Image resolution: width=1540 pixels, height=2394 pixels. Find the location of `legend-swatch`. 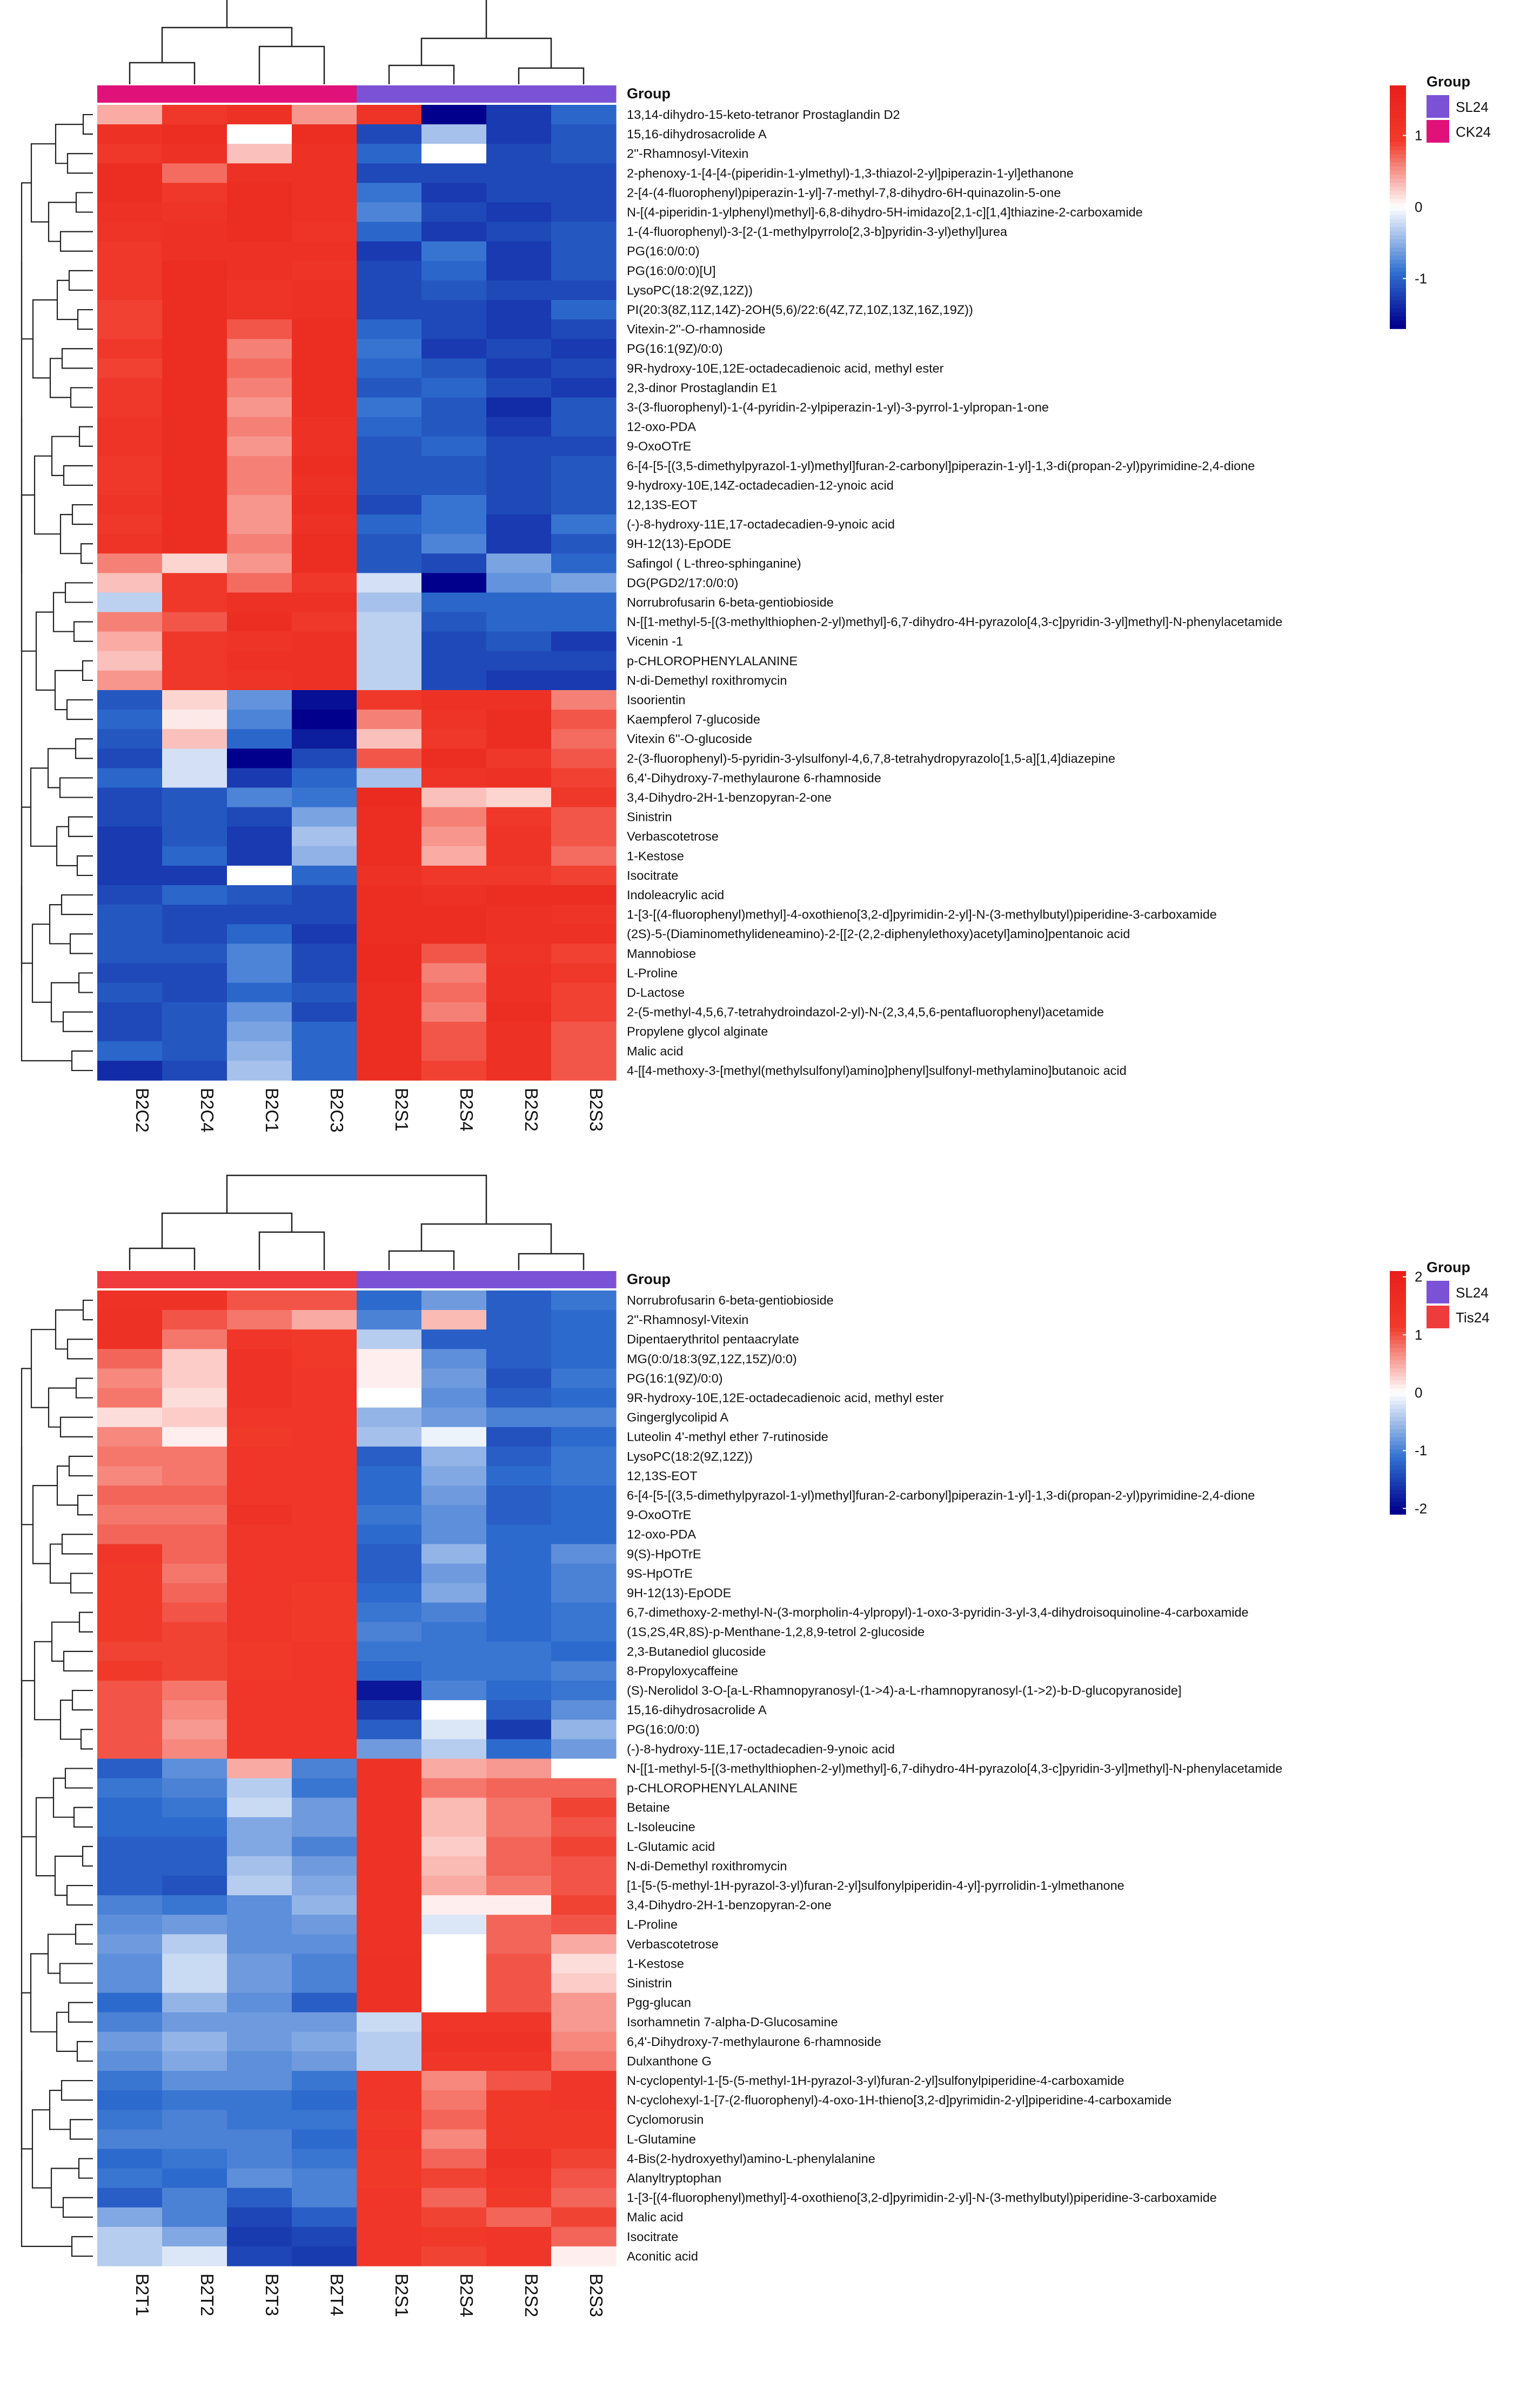

legend-swatch is located at coordinates (1438, 1292).